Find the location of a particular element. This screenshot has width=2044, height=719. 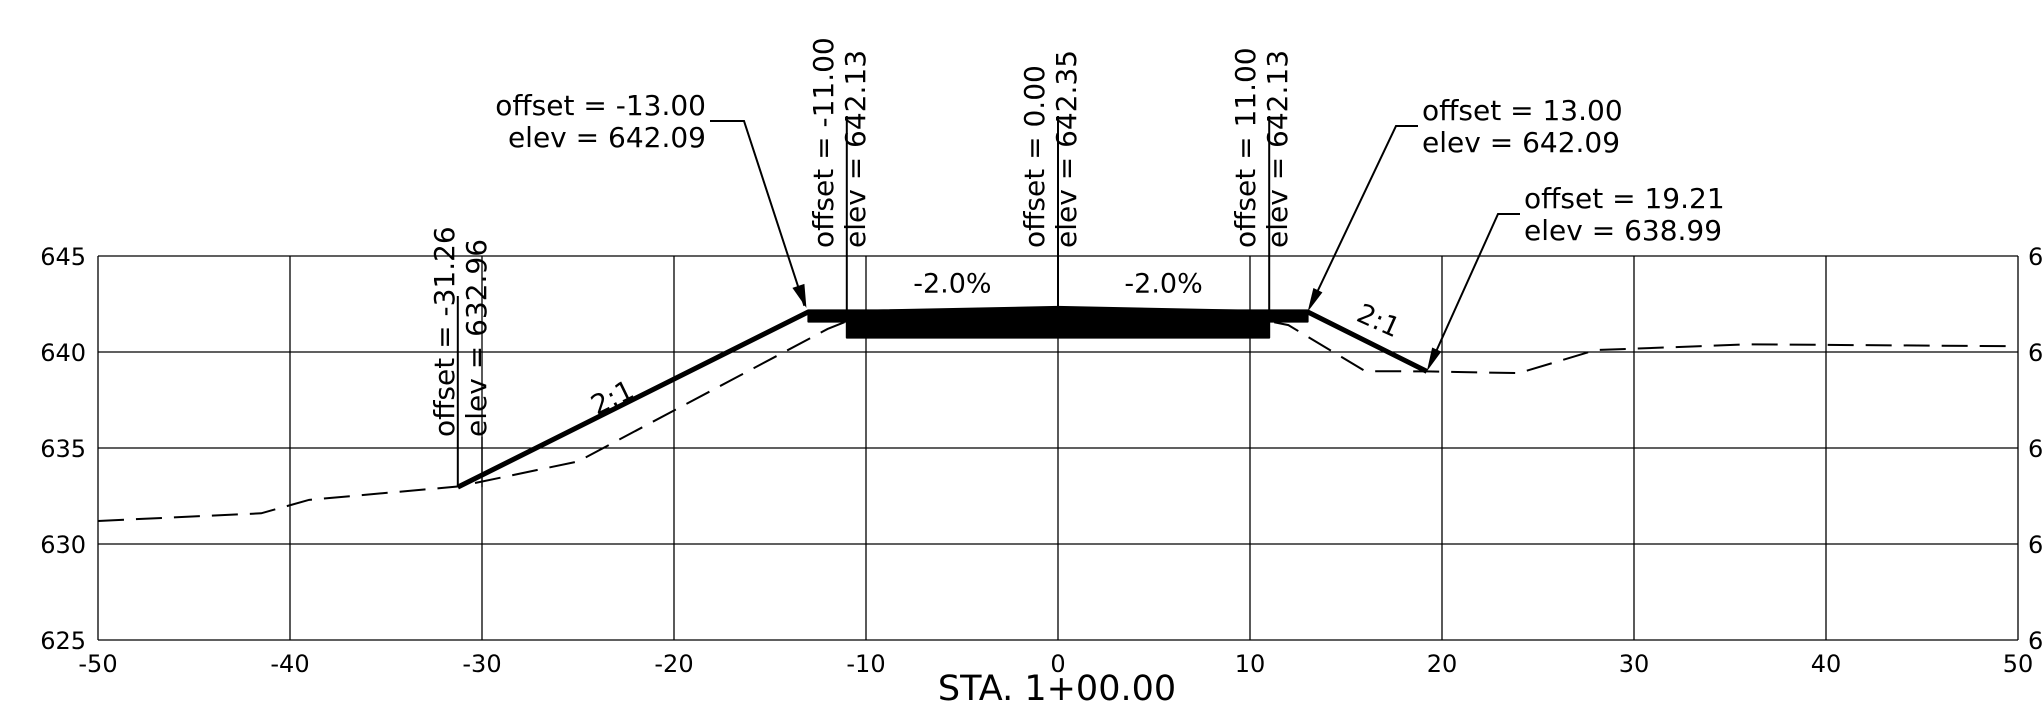

proposed-surface-line is located at coordinates (942, 399).